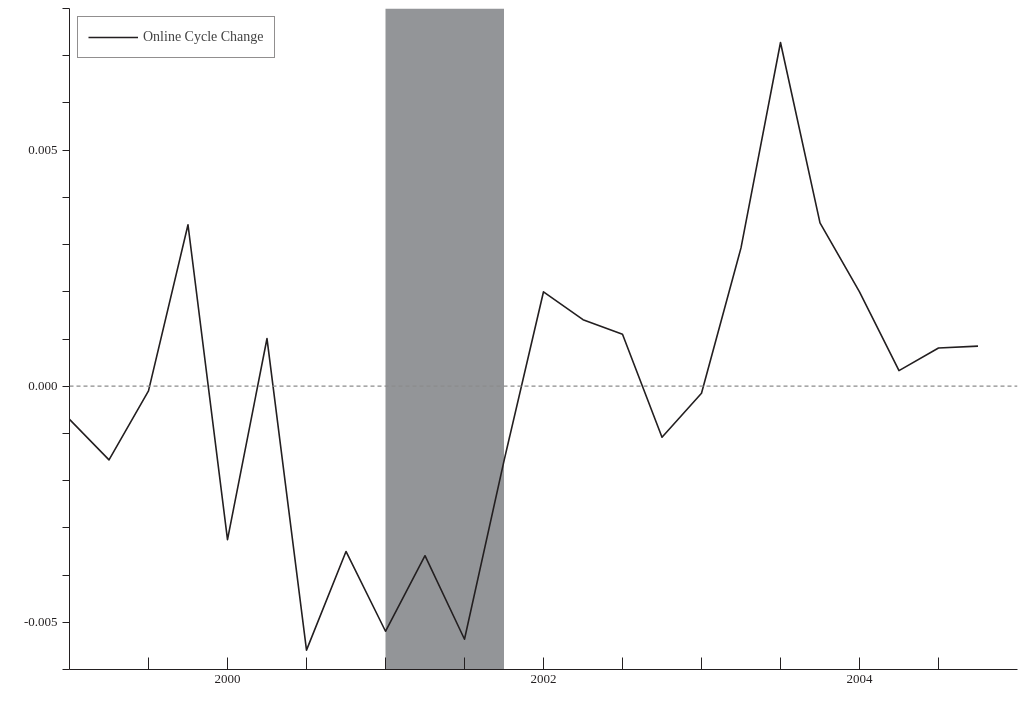 Image resolution: width=1021 pixels, height=704 pixels. I want to click on x-tick-label: 2000, so click(227, 678).